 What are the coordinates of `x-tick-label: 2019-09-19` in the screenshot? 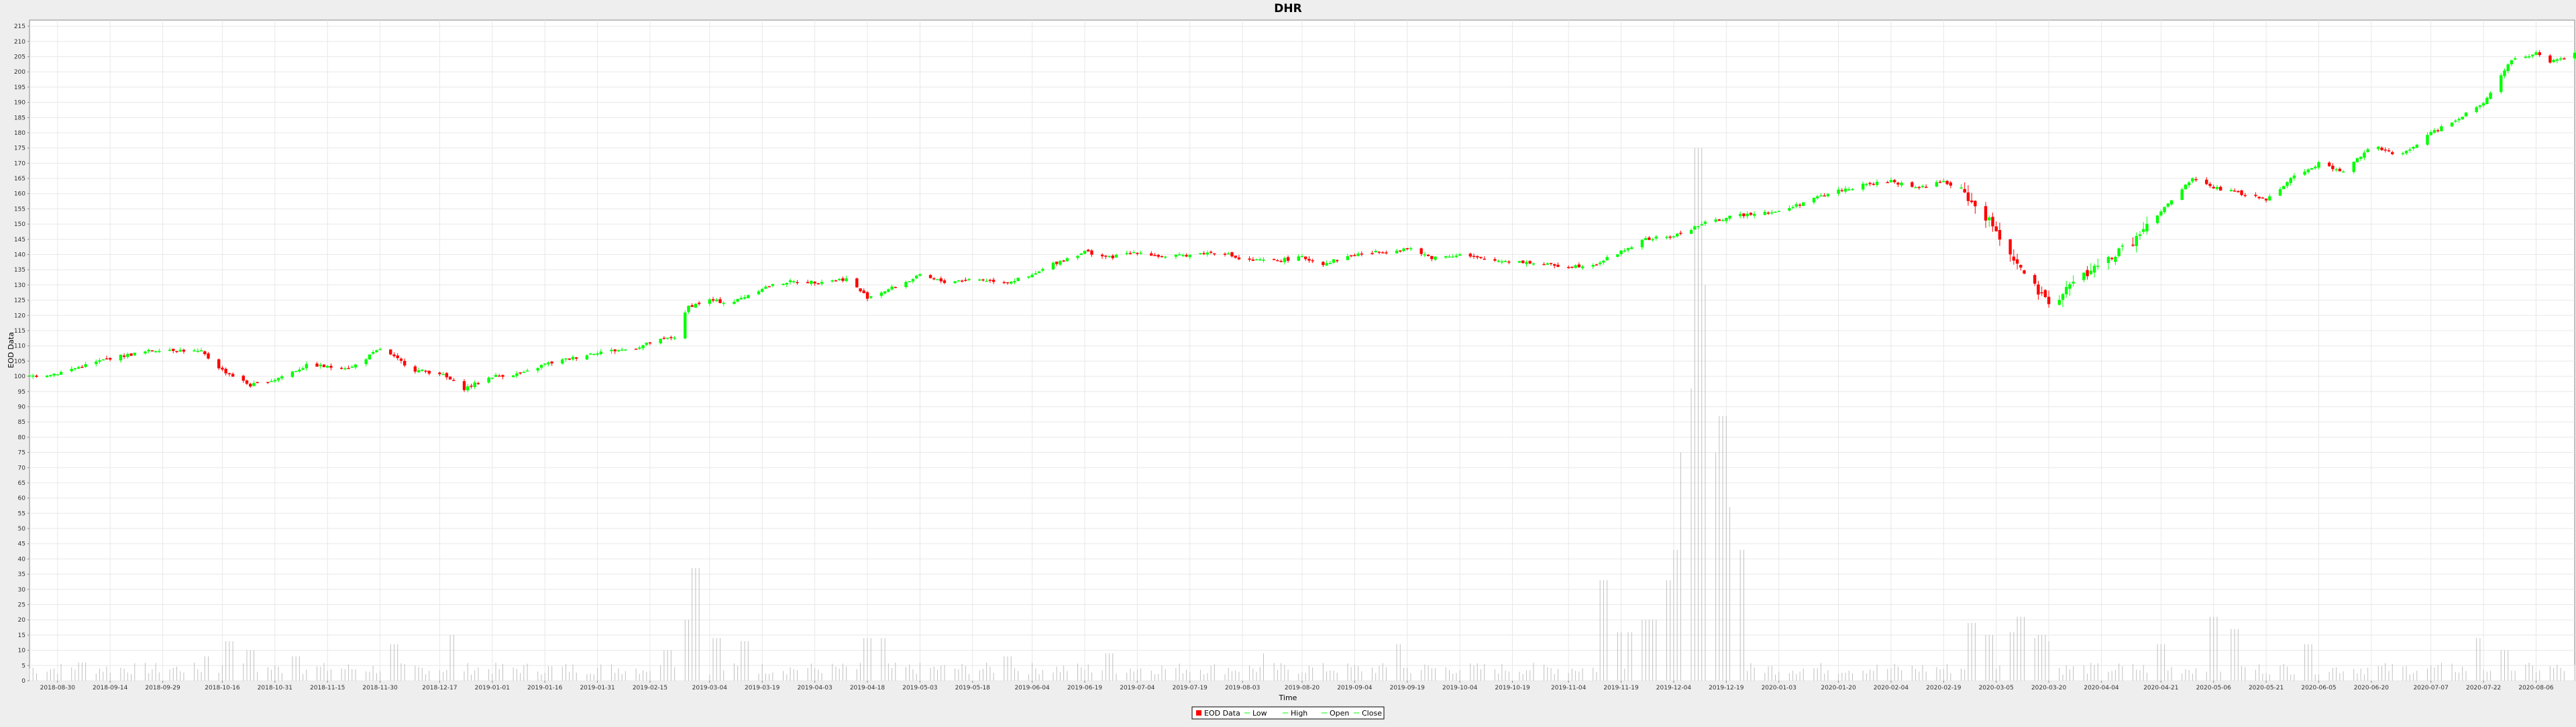 It's located at (1408, 688).